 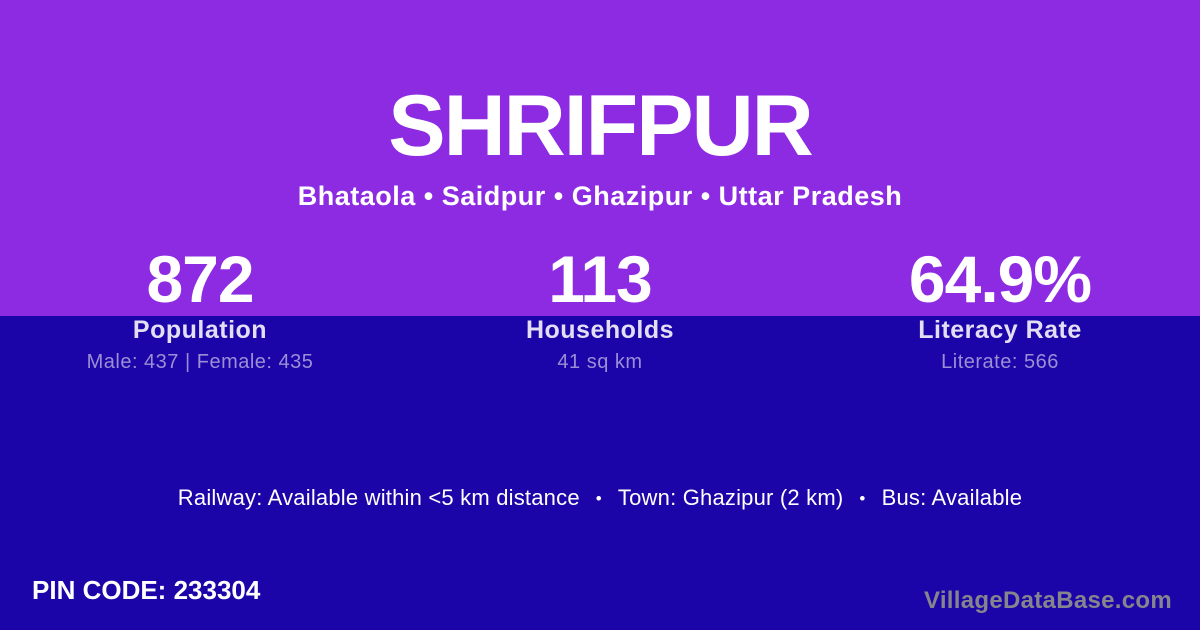 What do you see at coordinates (730, 497) in the screenshot?
I see `town-info: Town: Ghazipur (2 km)` at bounding box center [730, 497].